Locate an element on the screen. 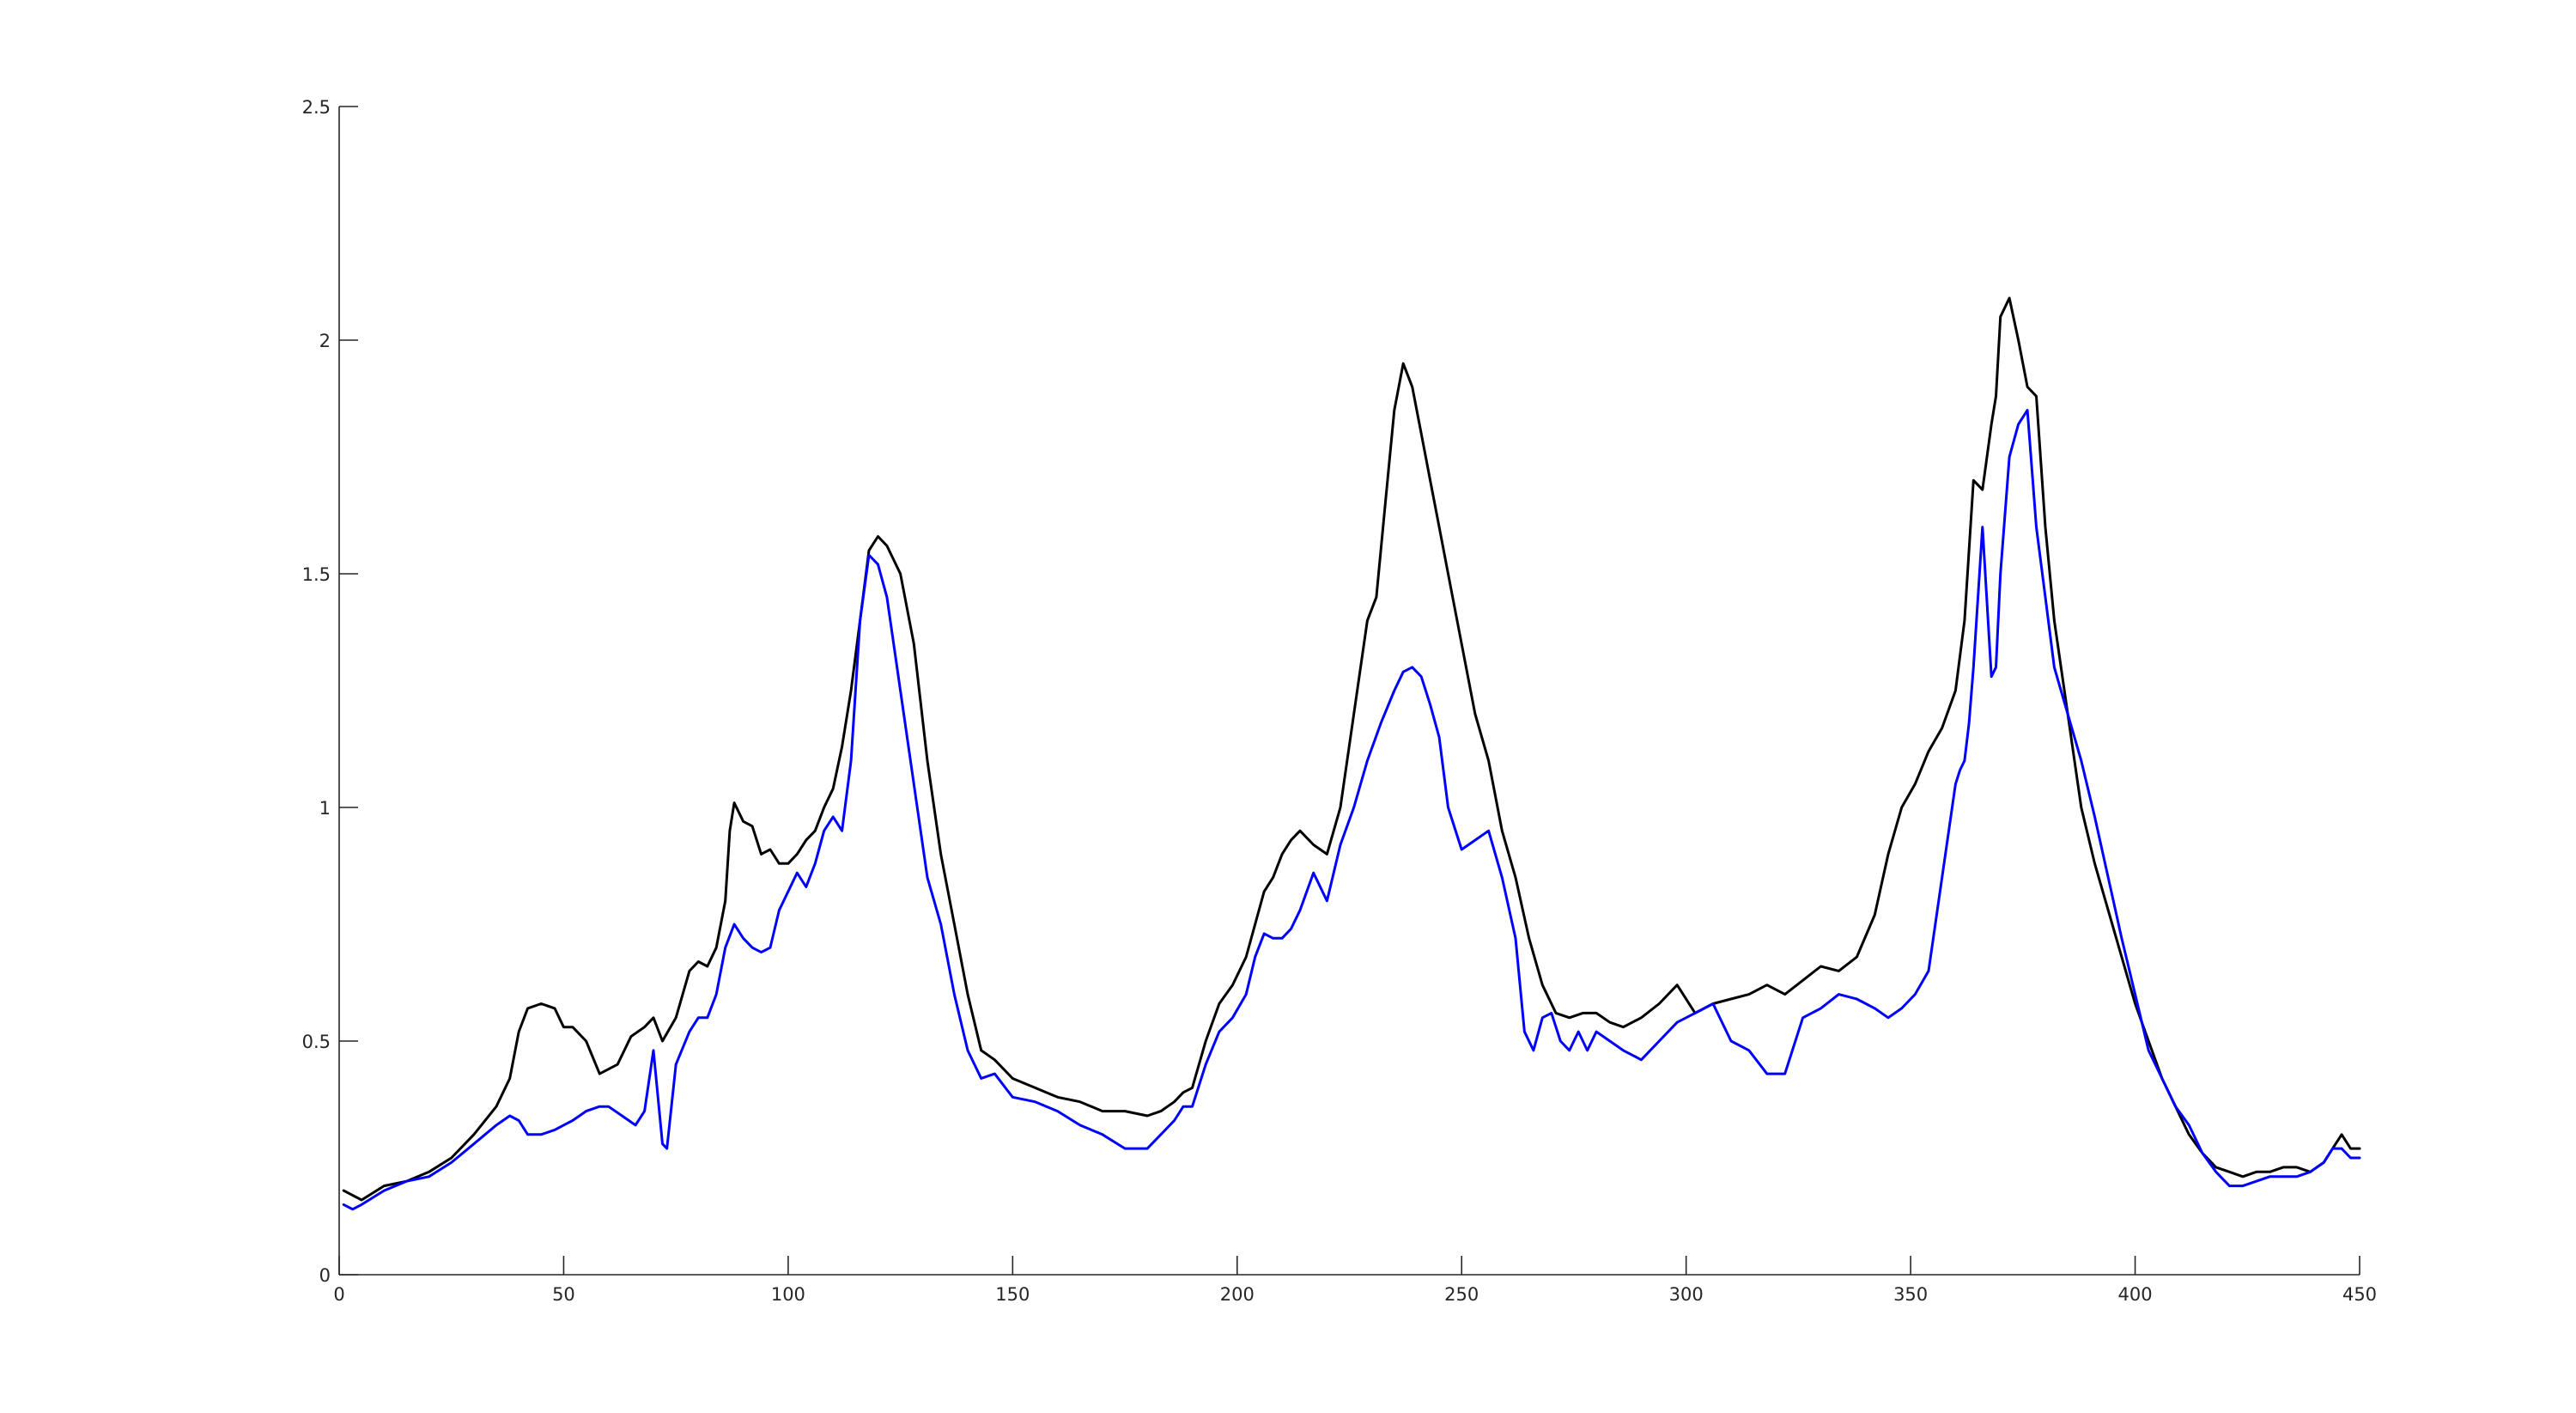 This screenshot has width=2576, height=1413. y-tick-label: 2.5 is located at coordinates (316, 107).